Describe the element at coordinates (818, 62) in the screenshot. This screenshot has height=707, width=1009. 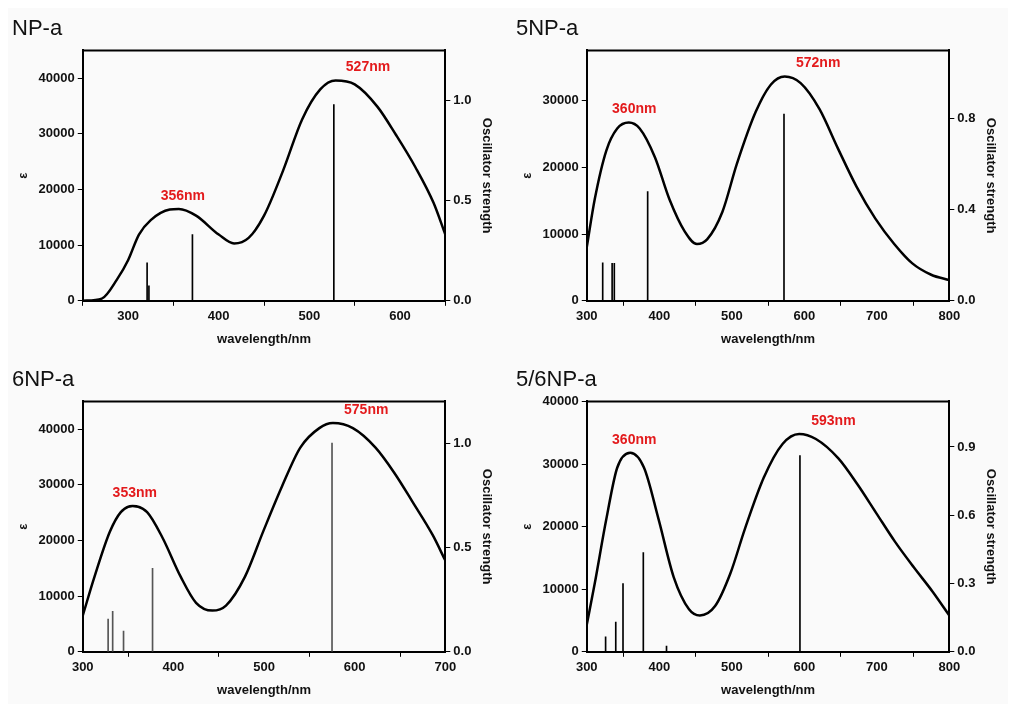
I see `annotation: 572nm` at that location.